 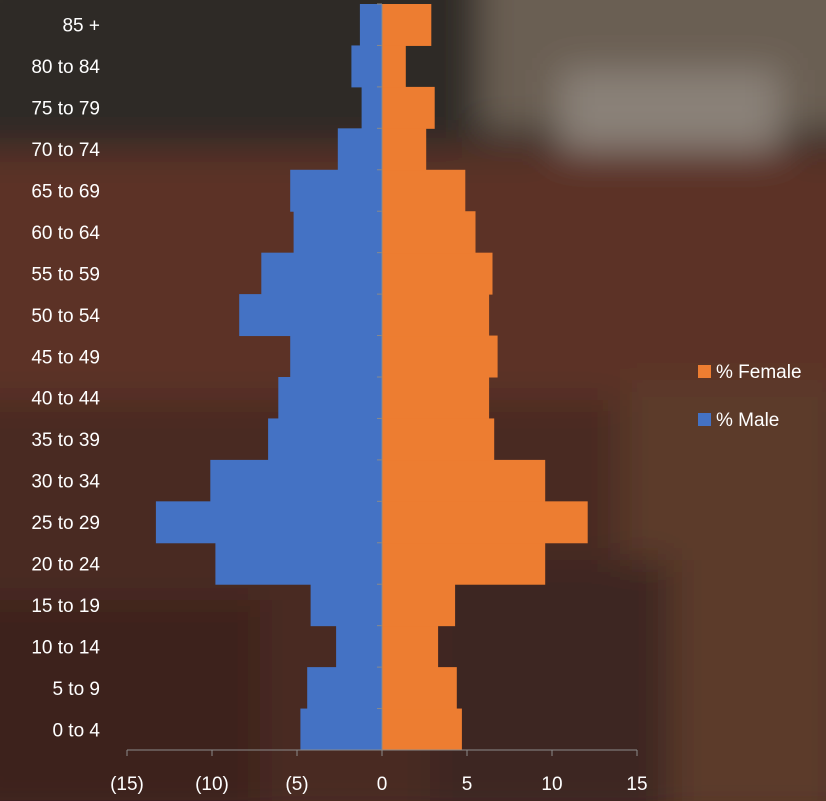 I want to click on x-tick-label: 15, so click(x=636, y=784).